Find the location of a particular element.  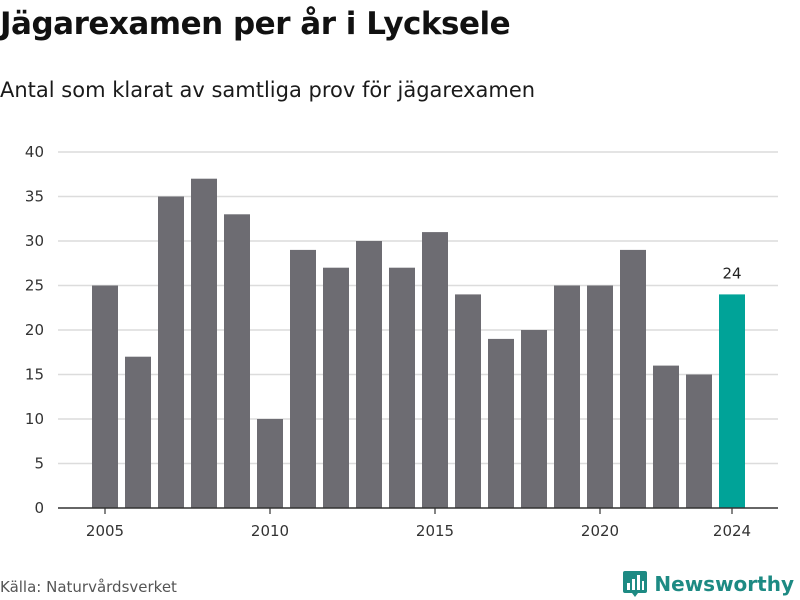

x-tick-label: 2024 is located at coordinates (732, 531).